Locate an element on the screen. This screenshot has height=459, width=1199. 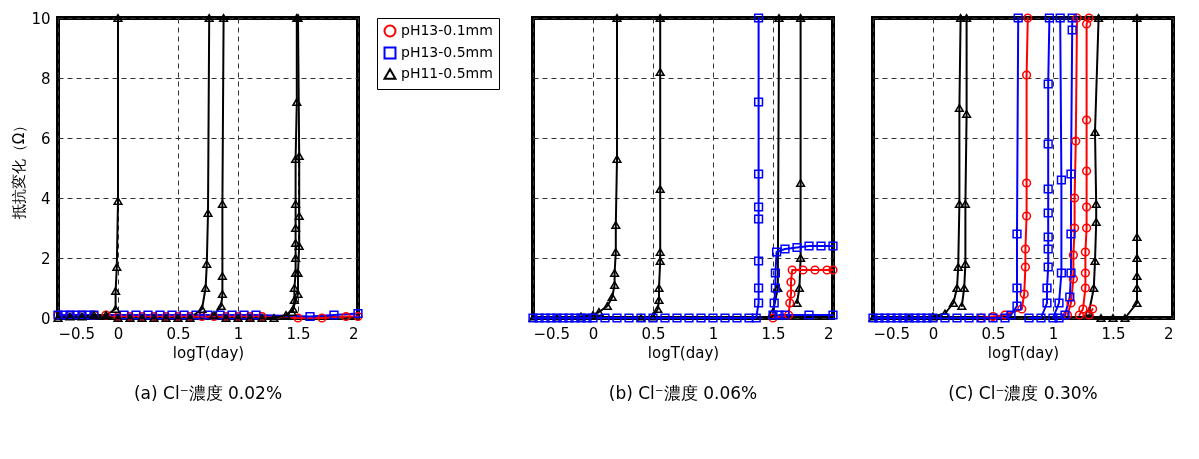
y-tick-label: 2 is located at coordinates (45, 258).